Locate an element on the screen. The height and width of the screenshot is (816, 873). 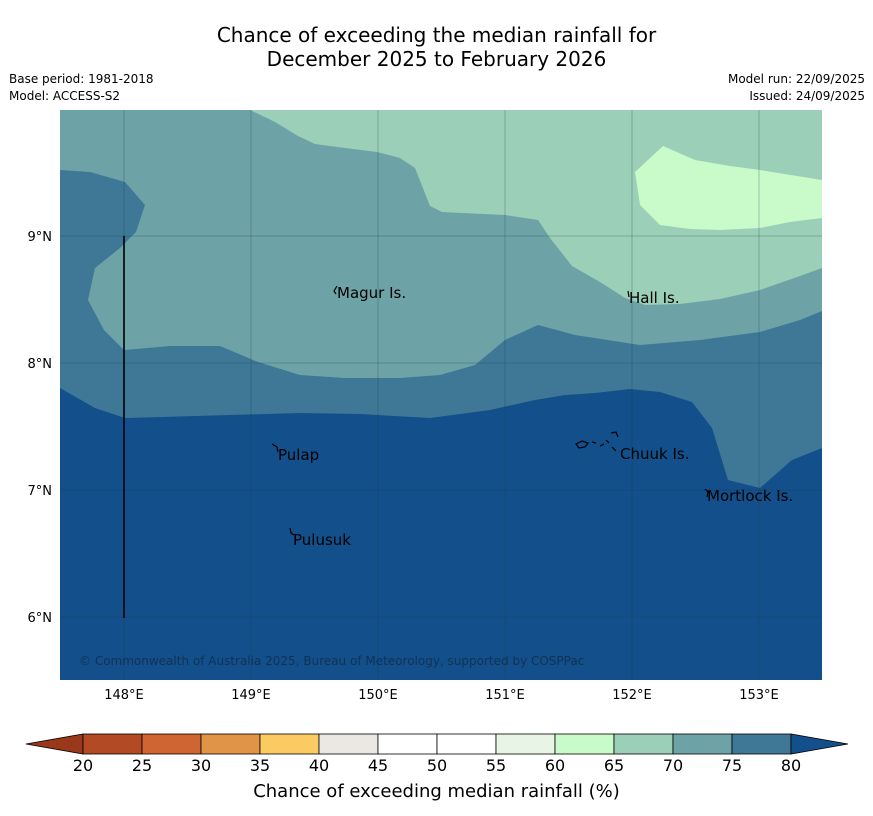
colorbar-ticks: 20 25 30 35 40 45 50 55 60 65 70 75 80 is located at coordinates (437, 765).